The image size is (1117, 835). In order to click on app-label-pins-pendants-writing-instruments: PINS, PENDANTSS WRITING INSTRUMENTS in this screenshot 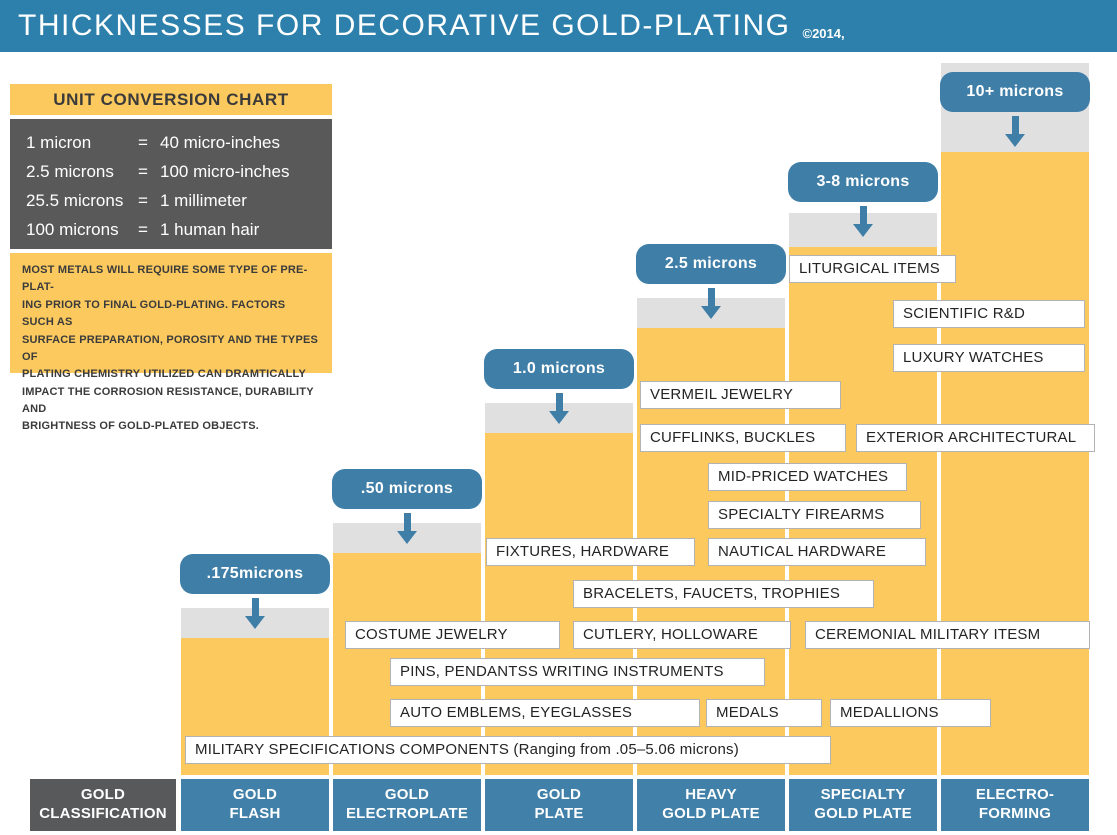, I will do `click(577, 672)`.